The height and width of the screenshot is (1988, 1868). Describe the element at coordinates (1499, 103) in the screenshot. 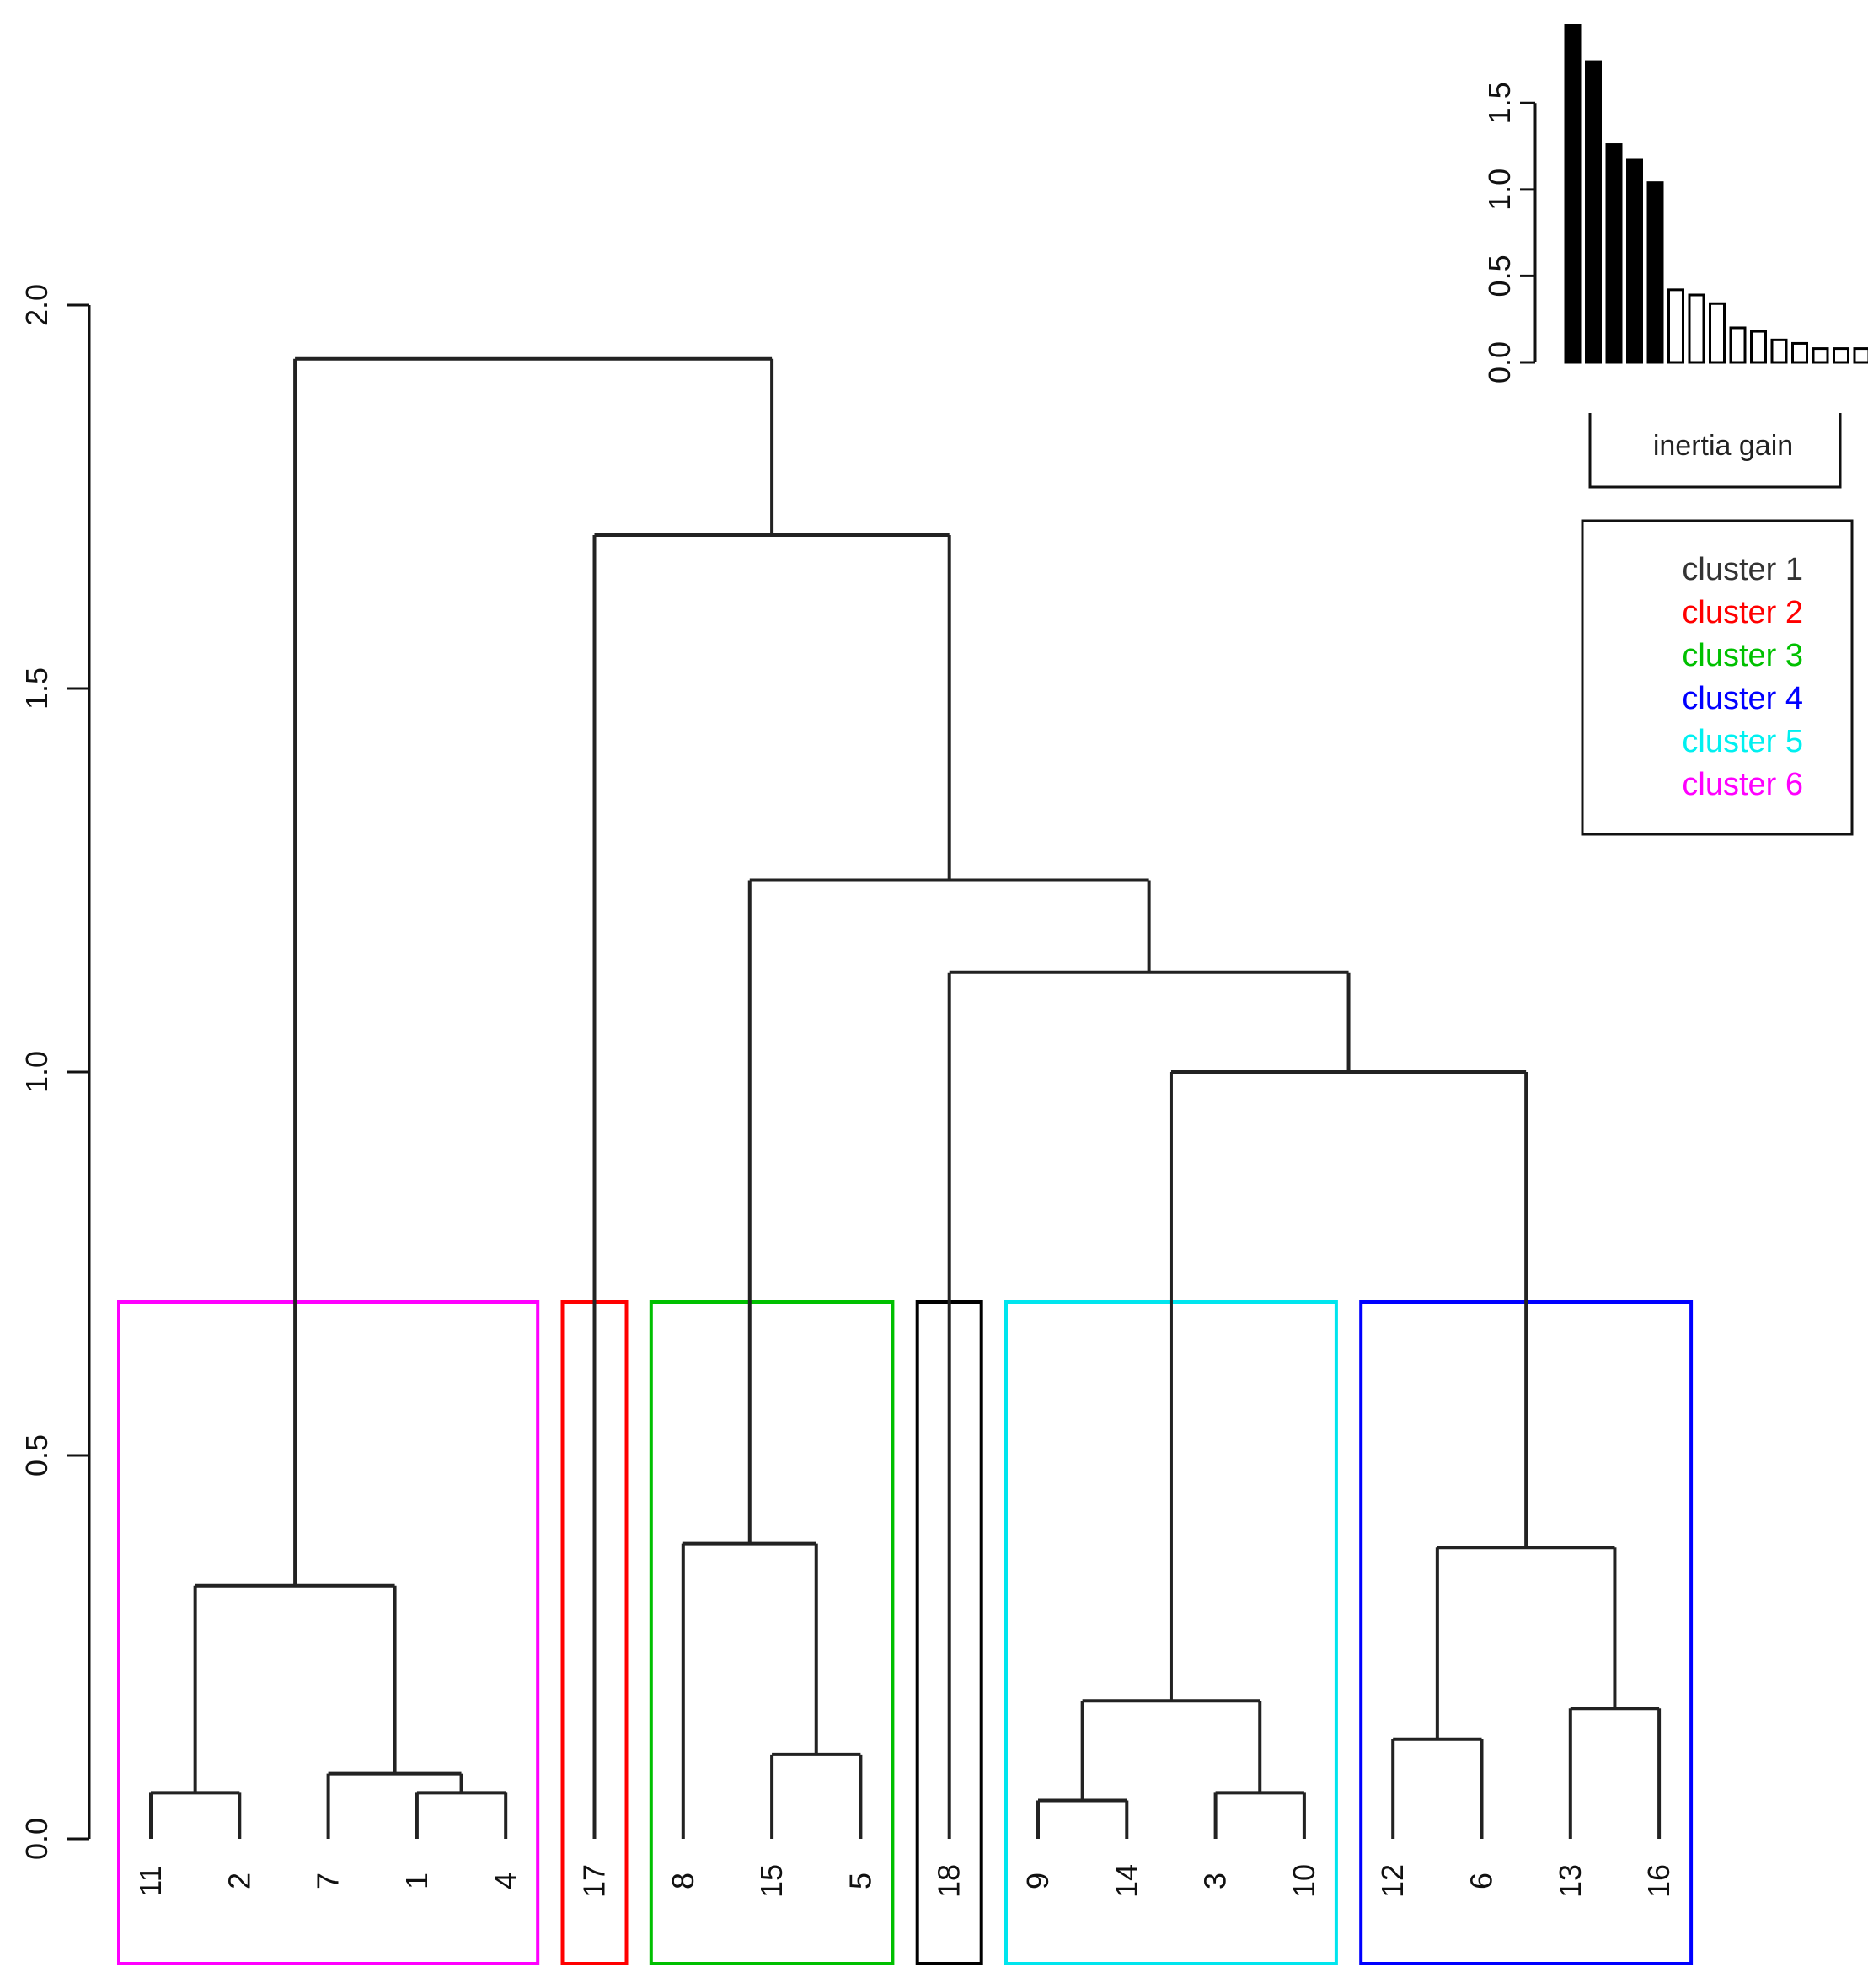

I see `inset-y-tick-label: 1.5` at that location.